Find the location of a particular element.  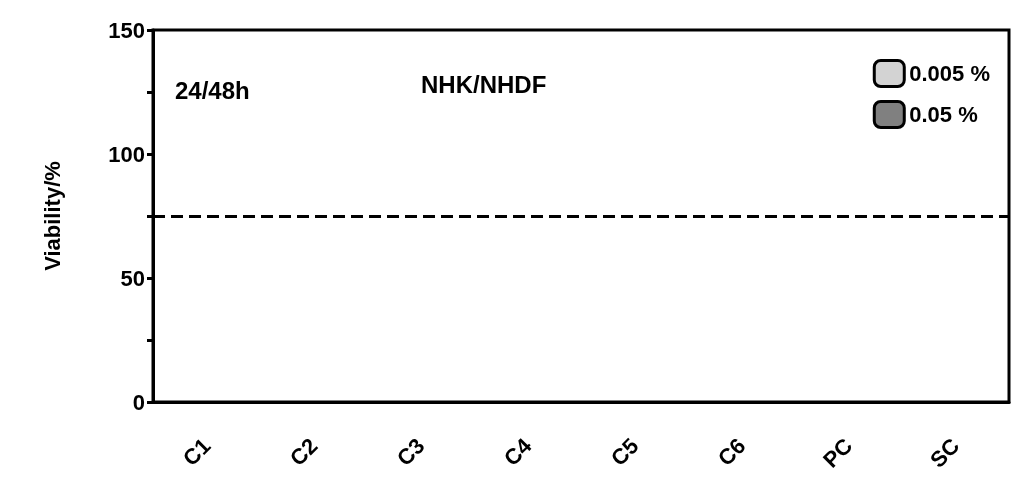

y-tick-label: 100 is located at coordinates (126, 154).